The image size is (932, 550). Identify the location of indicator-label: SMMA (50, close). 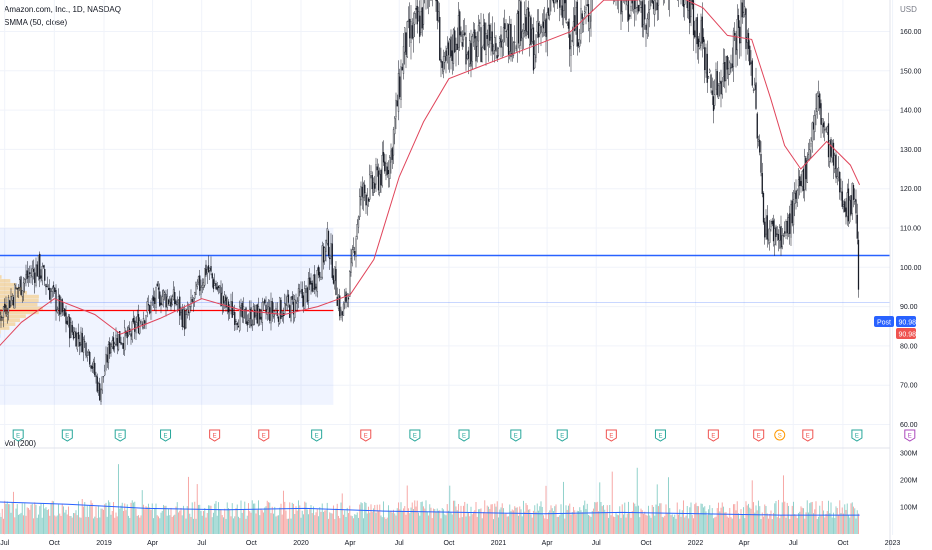
(36, 22).